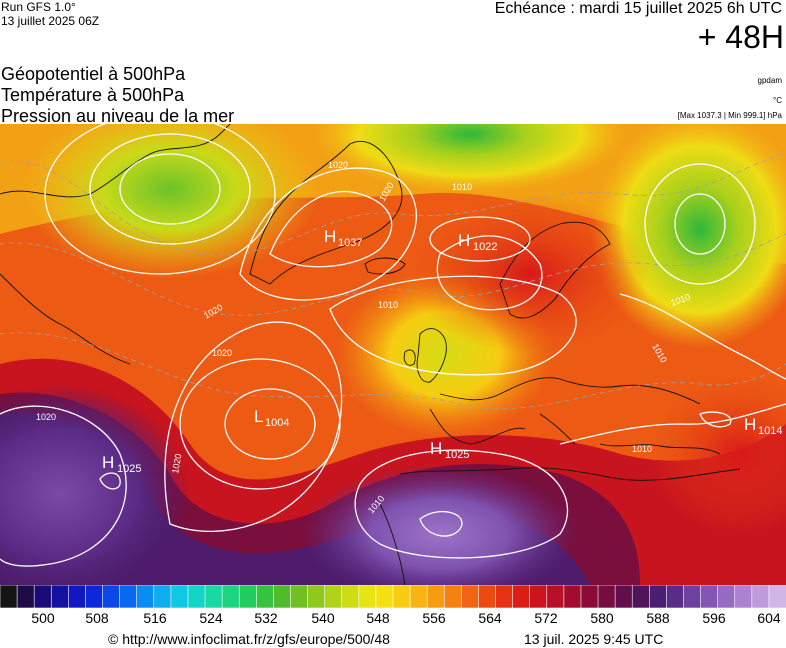  I want to click on scale-label: 588, so click(658, 618).